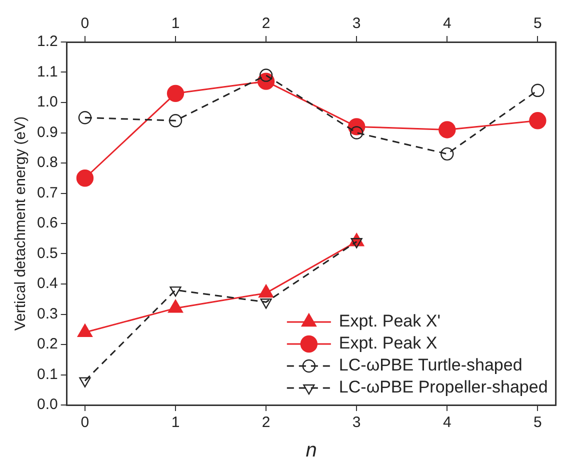  What do you see at coordinates (356, 423) in the screenshot?
I see `x-tick-label: 3` at bounding box center [356, 423].